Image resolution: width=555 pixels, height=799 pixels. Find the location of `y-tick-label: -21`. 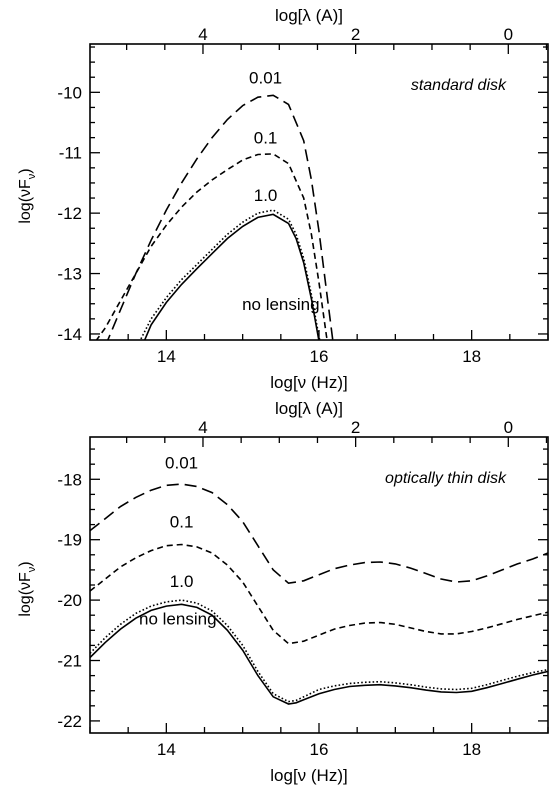

y-tick-label: -21 is located at coordinates (69, 661).